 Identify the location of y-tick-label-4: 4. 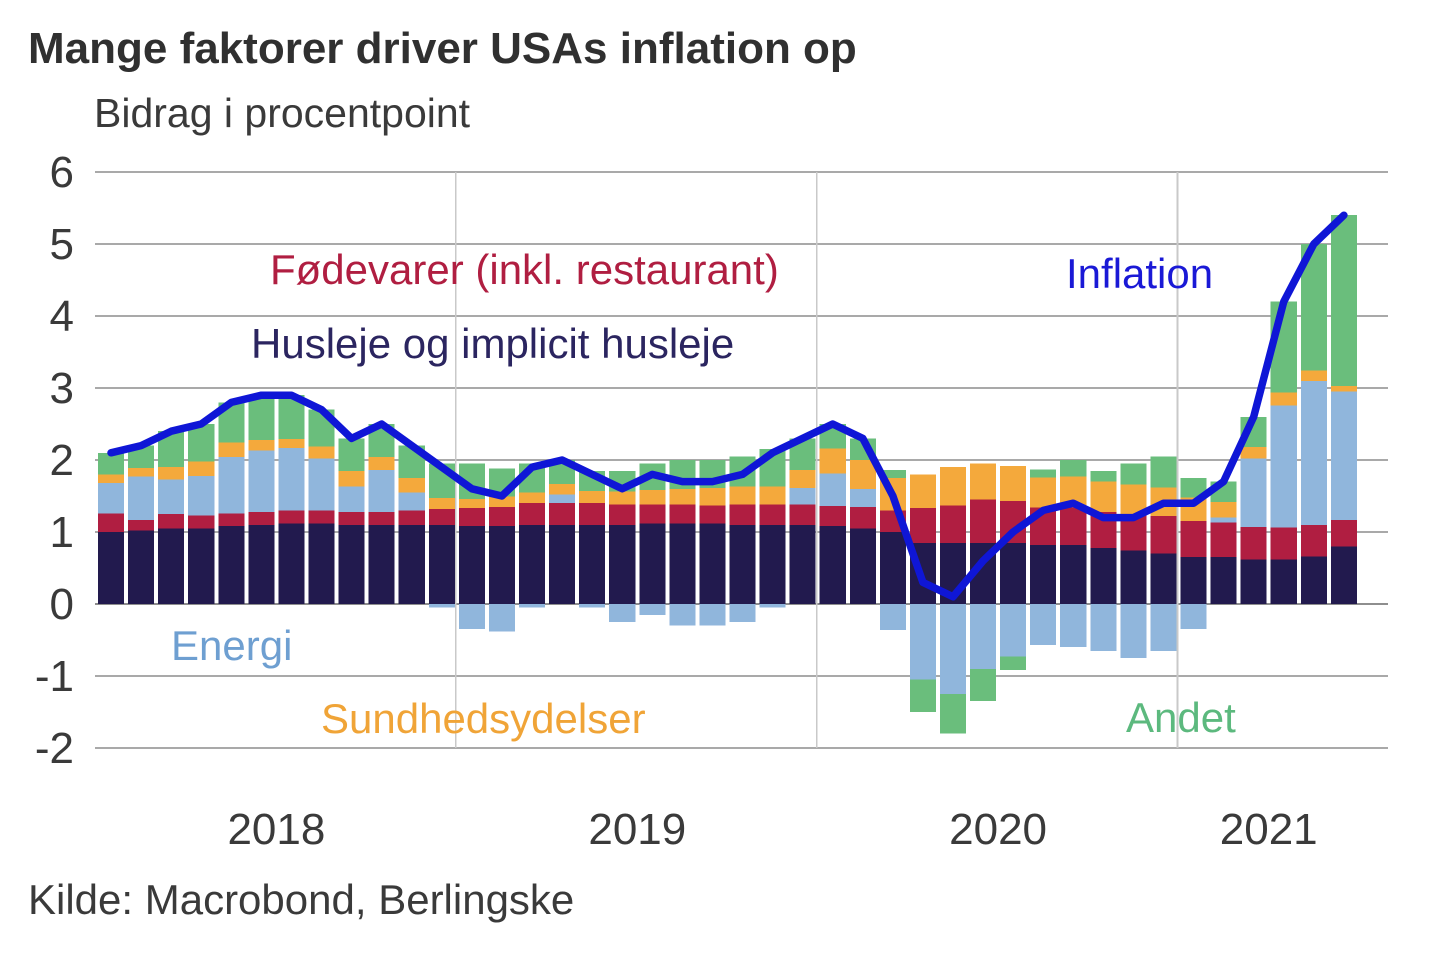
(62, 316).